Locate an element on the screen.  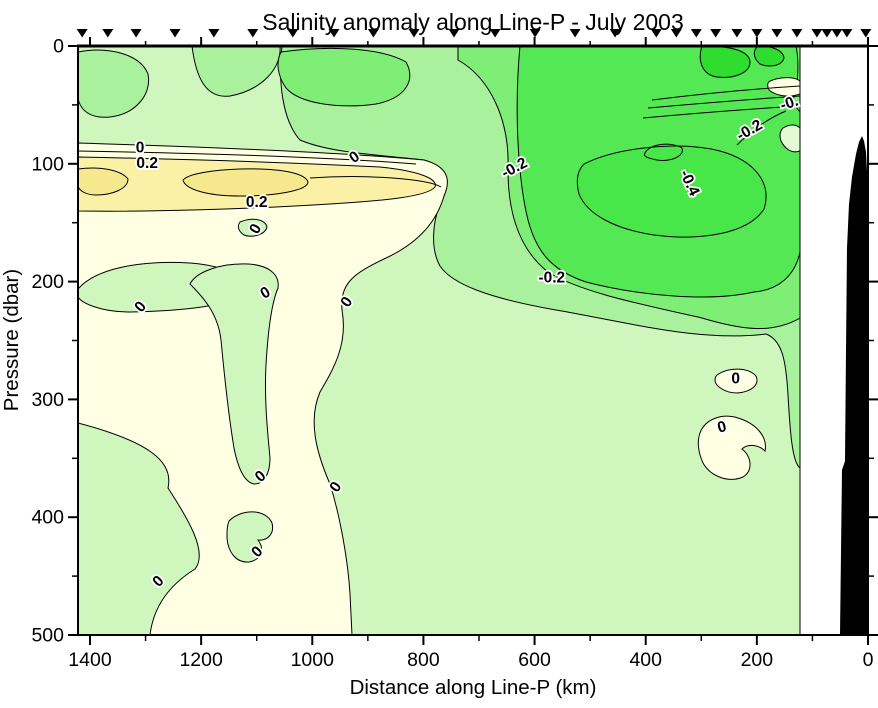
x-tick-label: 1200 is located at coordinates (201, 660).